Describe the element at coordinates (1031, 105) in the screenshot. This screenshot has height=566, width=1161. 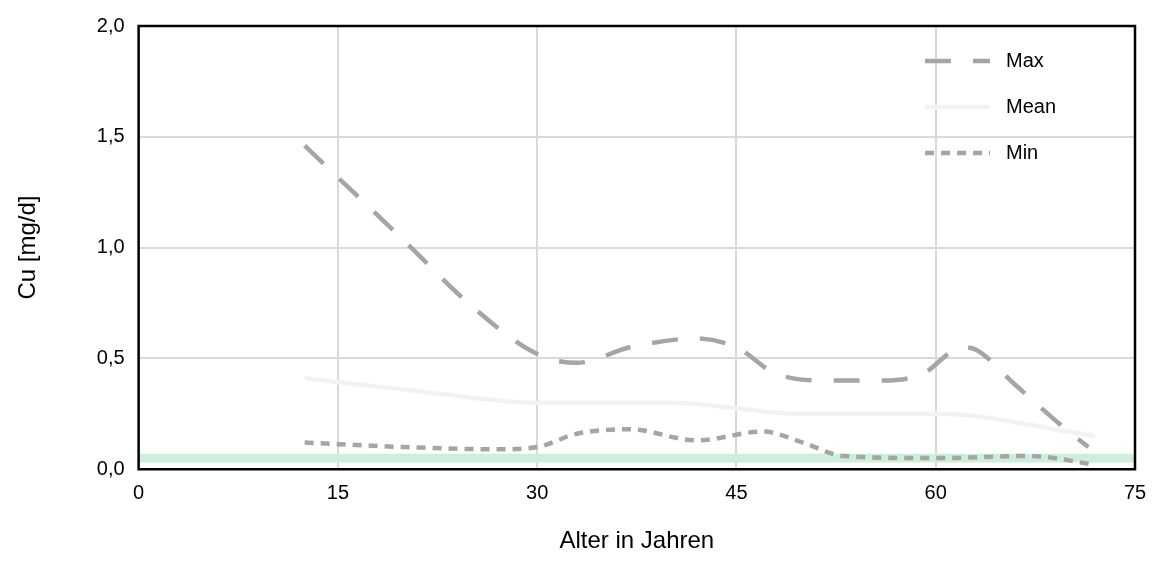
I see `legend-label: Mean` at that location.